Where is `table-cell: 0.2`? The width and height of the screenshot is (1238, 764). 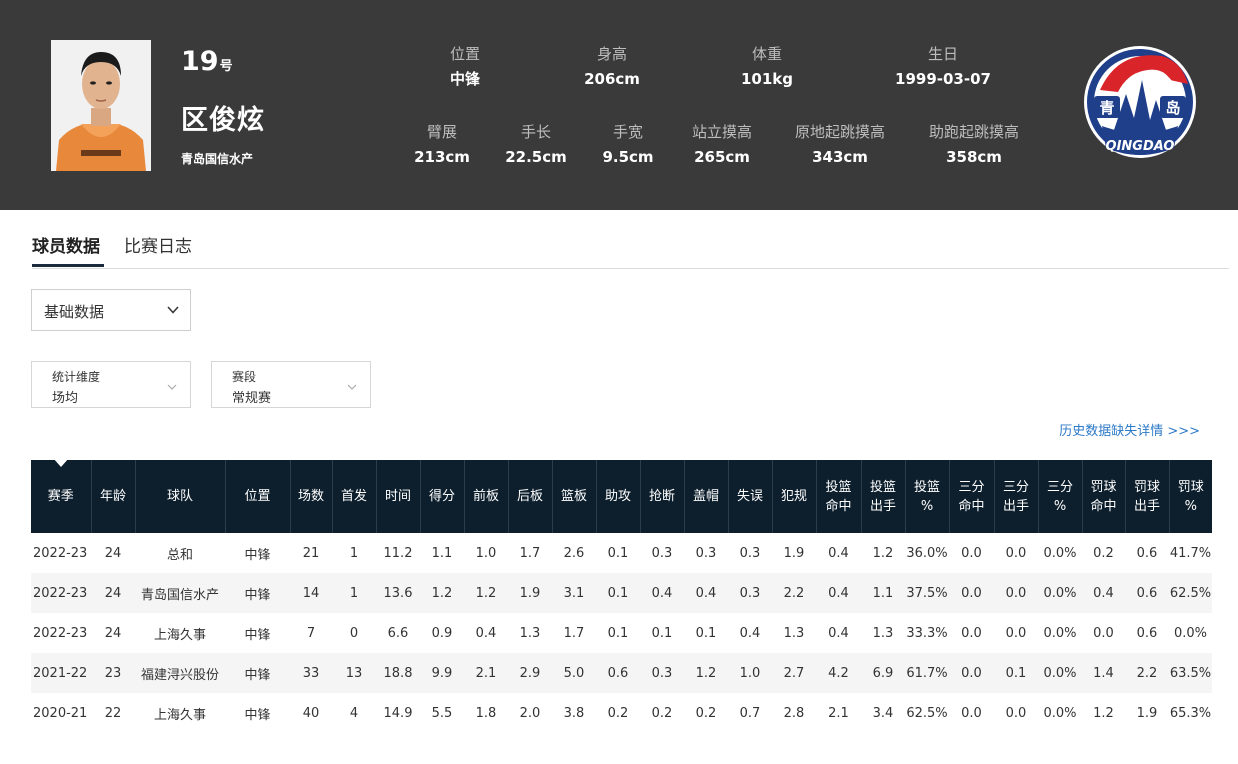 table-cell: 0.2 is located at coordinates (618, 713).